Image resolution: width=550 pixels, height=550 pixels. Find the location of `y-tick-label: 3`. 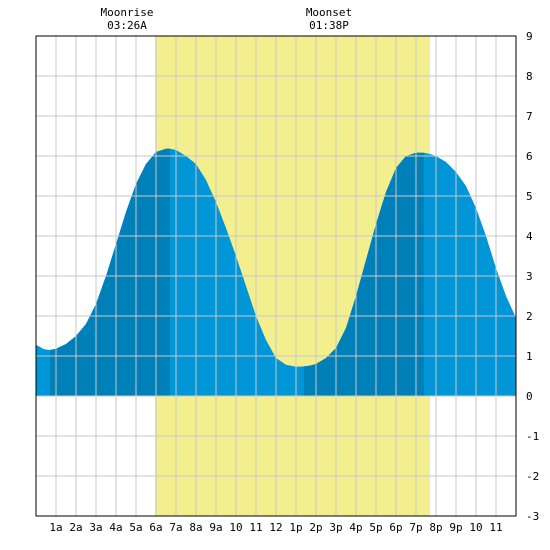

y-tick-label: 3 is located at coordinates (529, 276).